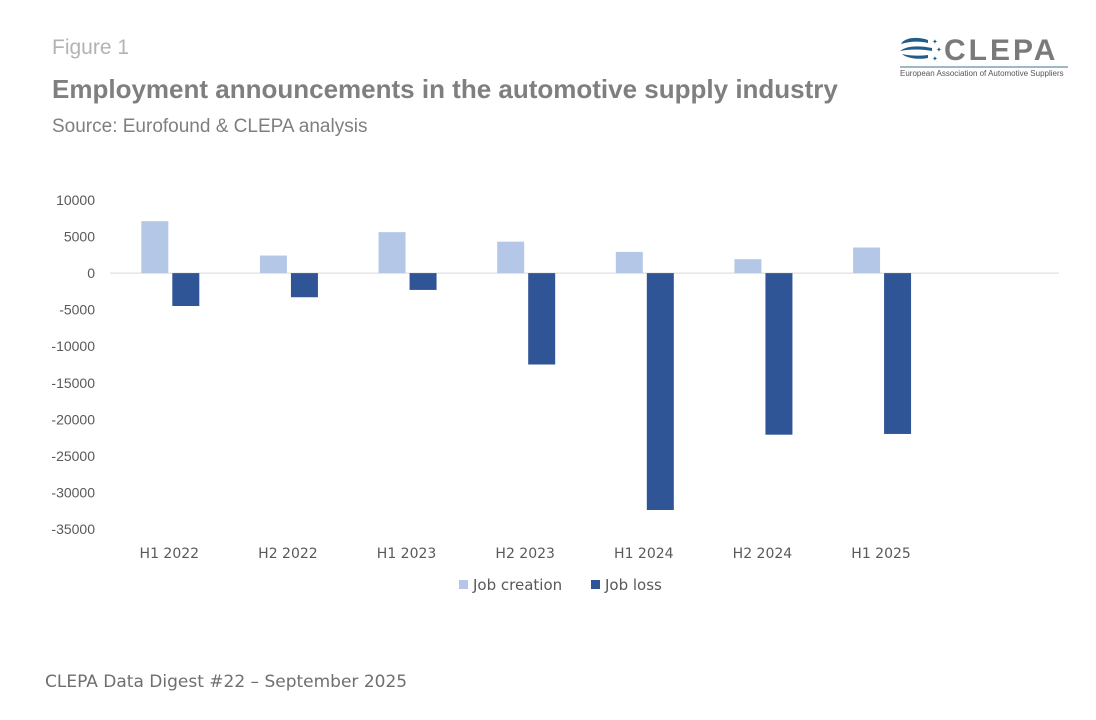 The height and width of the screenshot is (720, 1096). What do you see at coordinates (1001, 50) in the screenshot?
I see `logo-wordmark: CLEPA` at bounding box center [1001, 50].